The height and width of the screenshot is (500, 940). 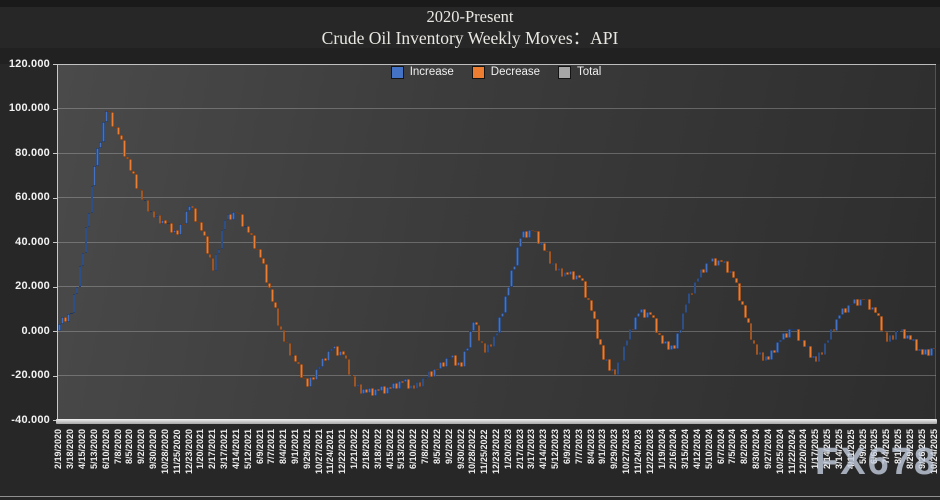 What do you see at coordinates (649, 452) in the screenshot?
I see `x-axis-label: 12/22/2023` at bounding box center [649, 452].